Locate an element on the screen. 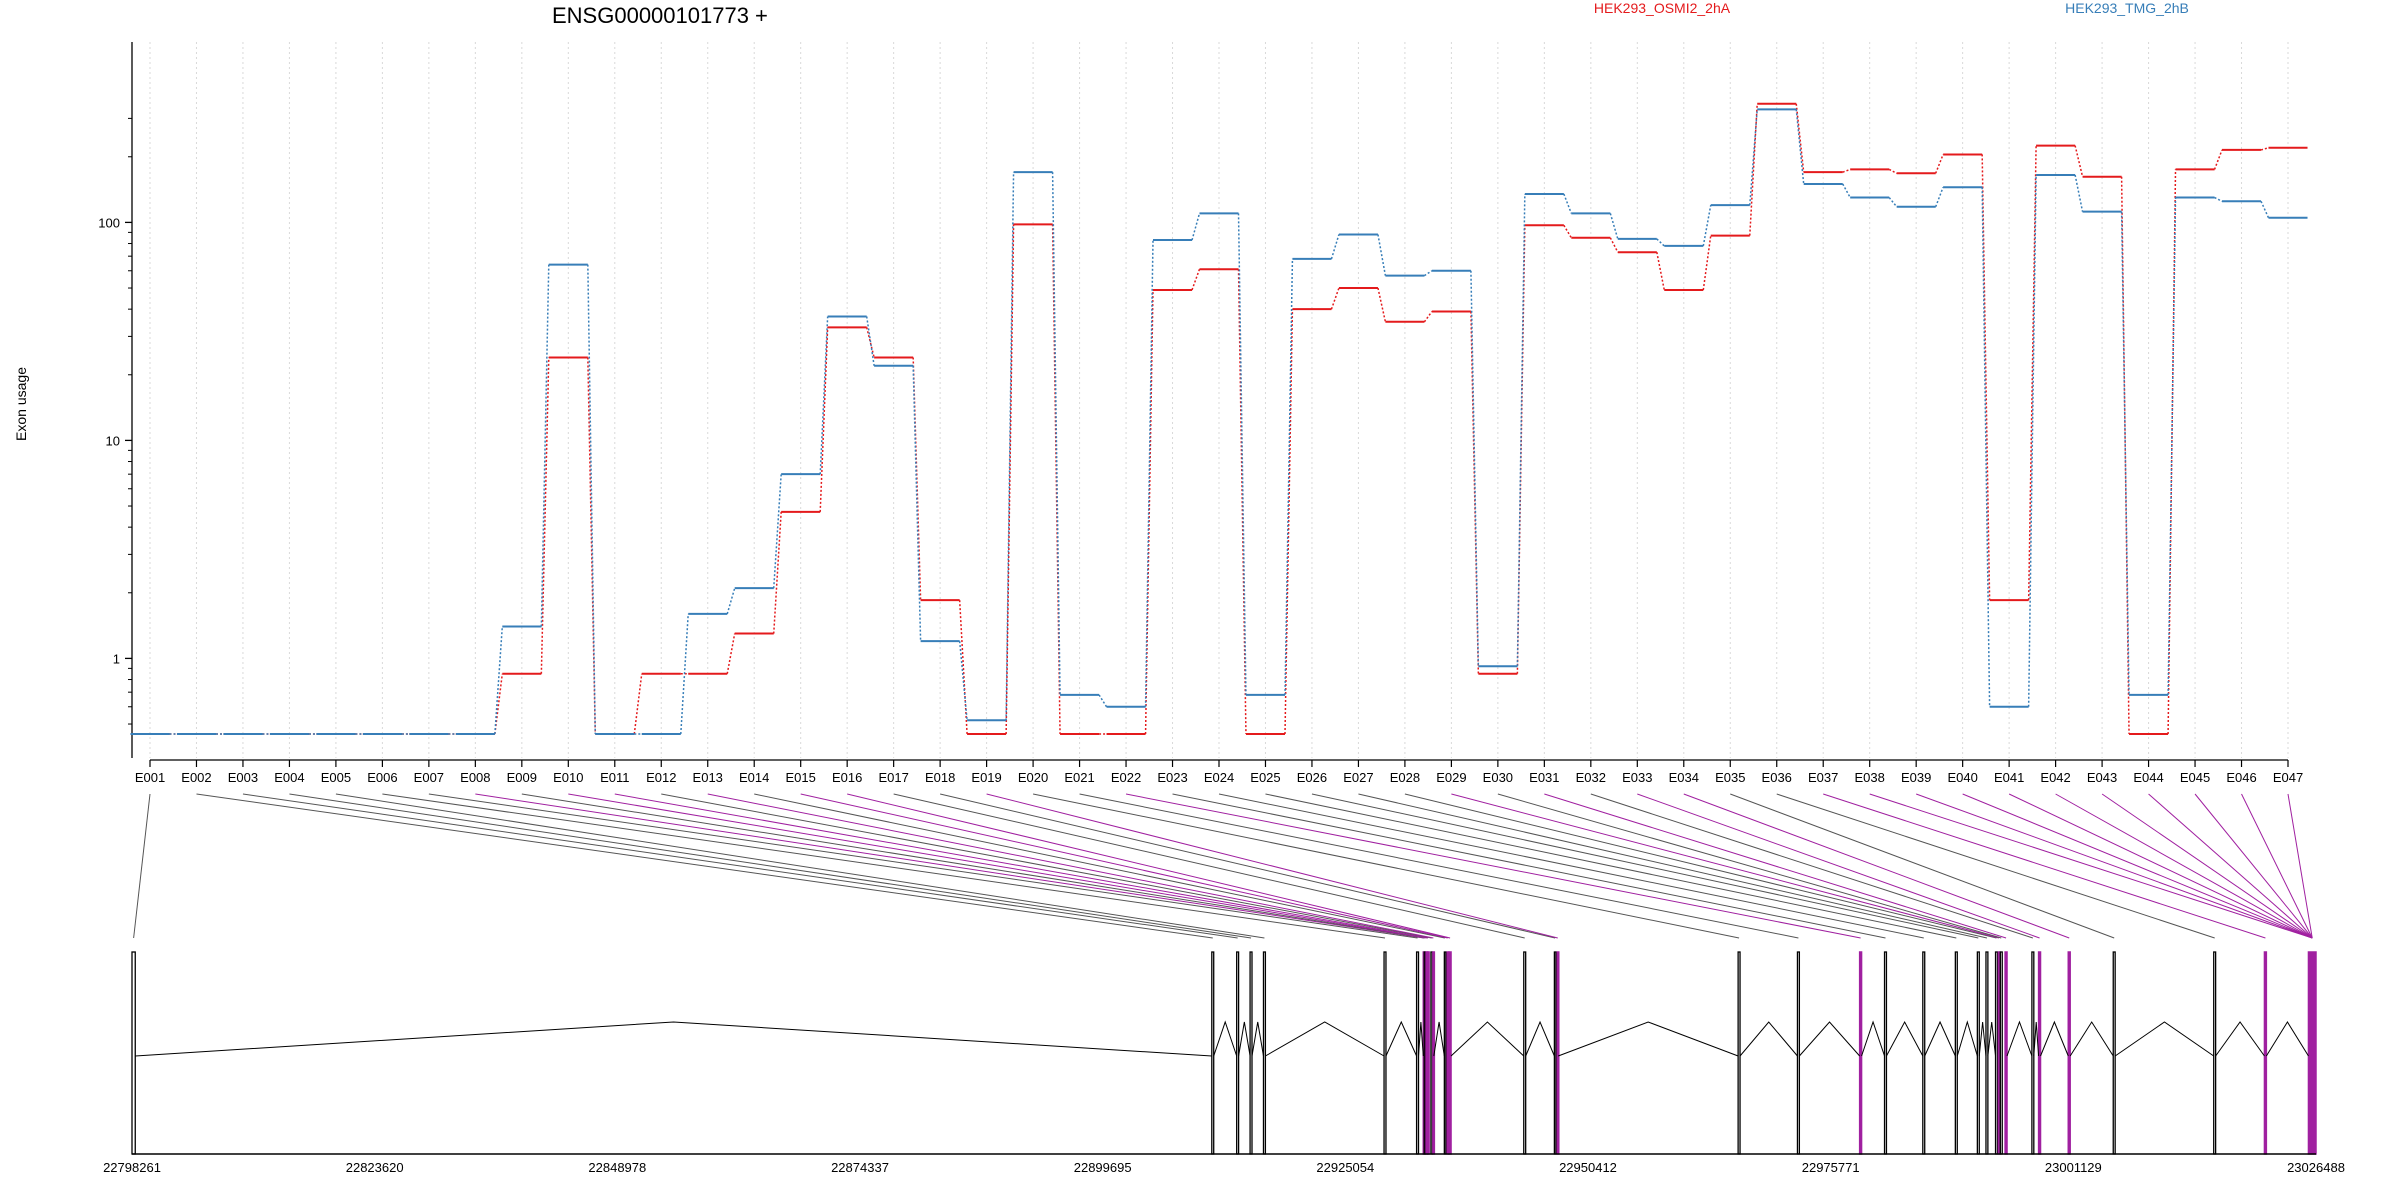 The width and height of the screenshot is (2400, 1200). exon-label: E011 is located at coordinates (614, 777).